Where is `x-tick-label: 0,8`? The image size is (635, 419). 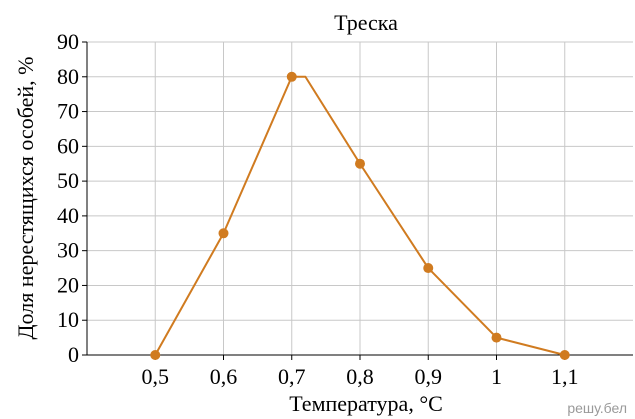 x-tick-label: 0,8 is located at coordinates (360, 376).